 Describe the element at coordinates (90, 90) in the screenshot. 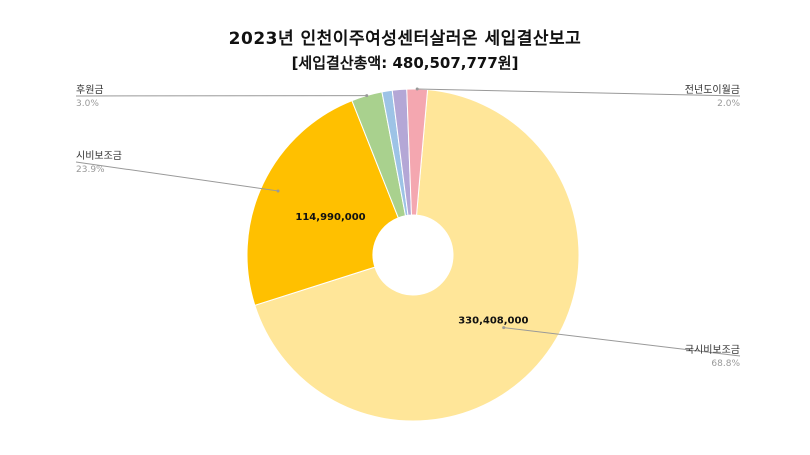

I see `slice-name-label: 후원금` at that location.